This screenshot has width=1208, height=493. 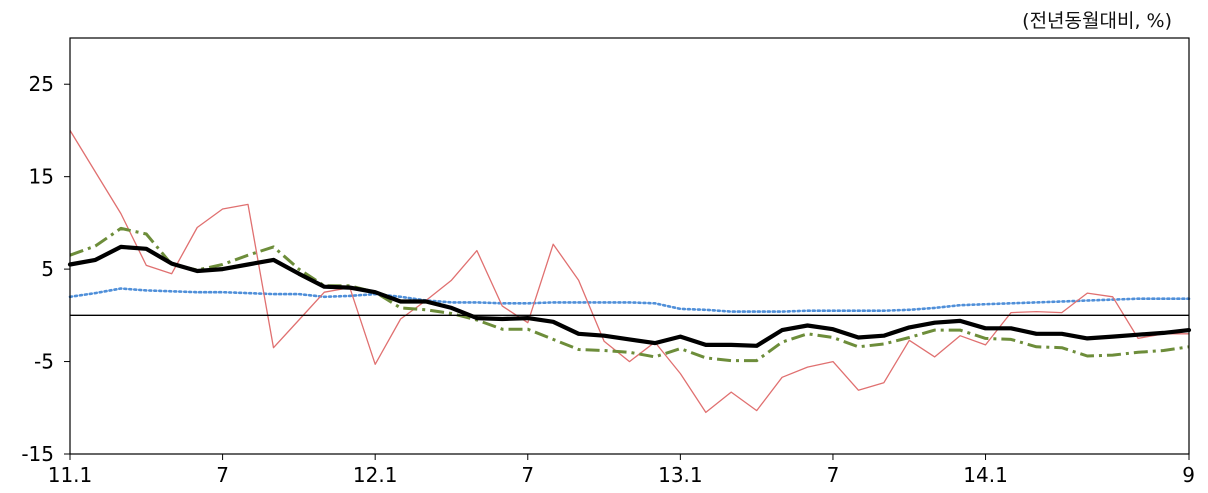 I want to click on x-tick-label: 12.1, so click(x=375, y=475).